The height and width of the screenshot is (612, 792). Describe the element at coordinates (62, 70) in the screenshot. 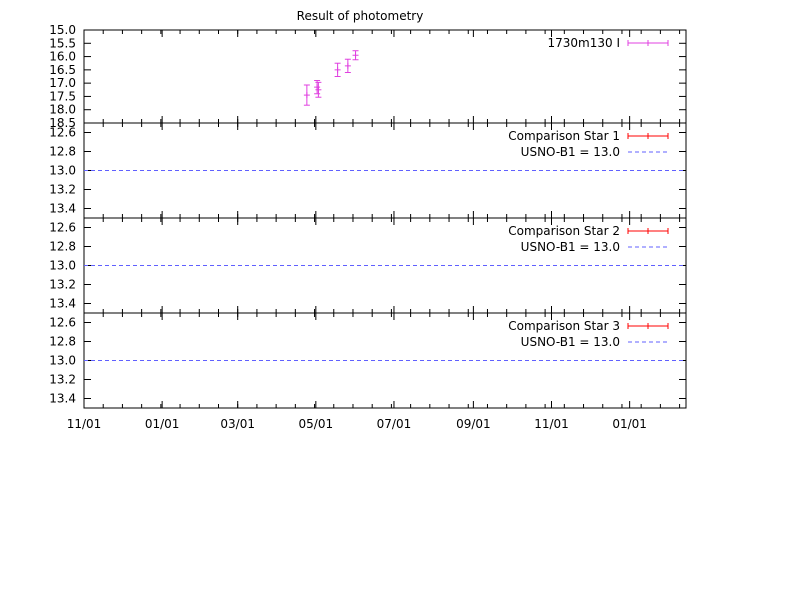

I see `y-tick-label: 16.5` at that location.